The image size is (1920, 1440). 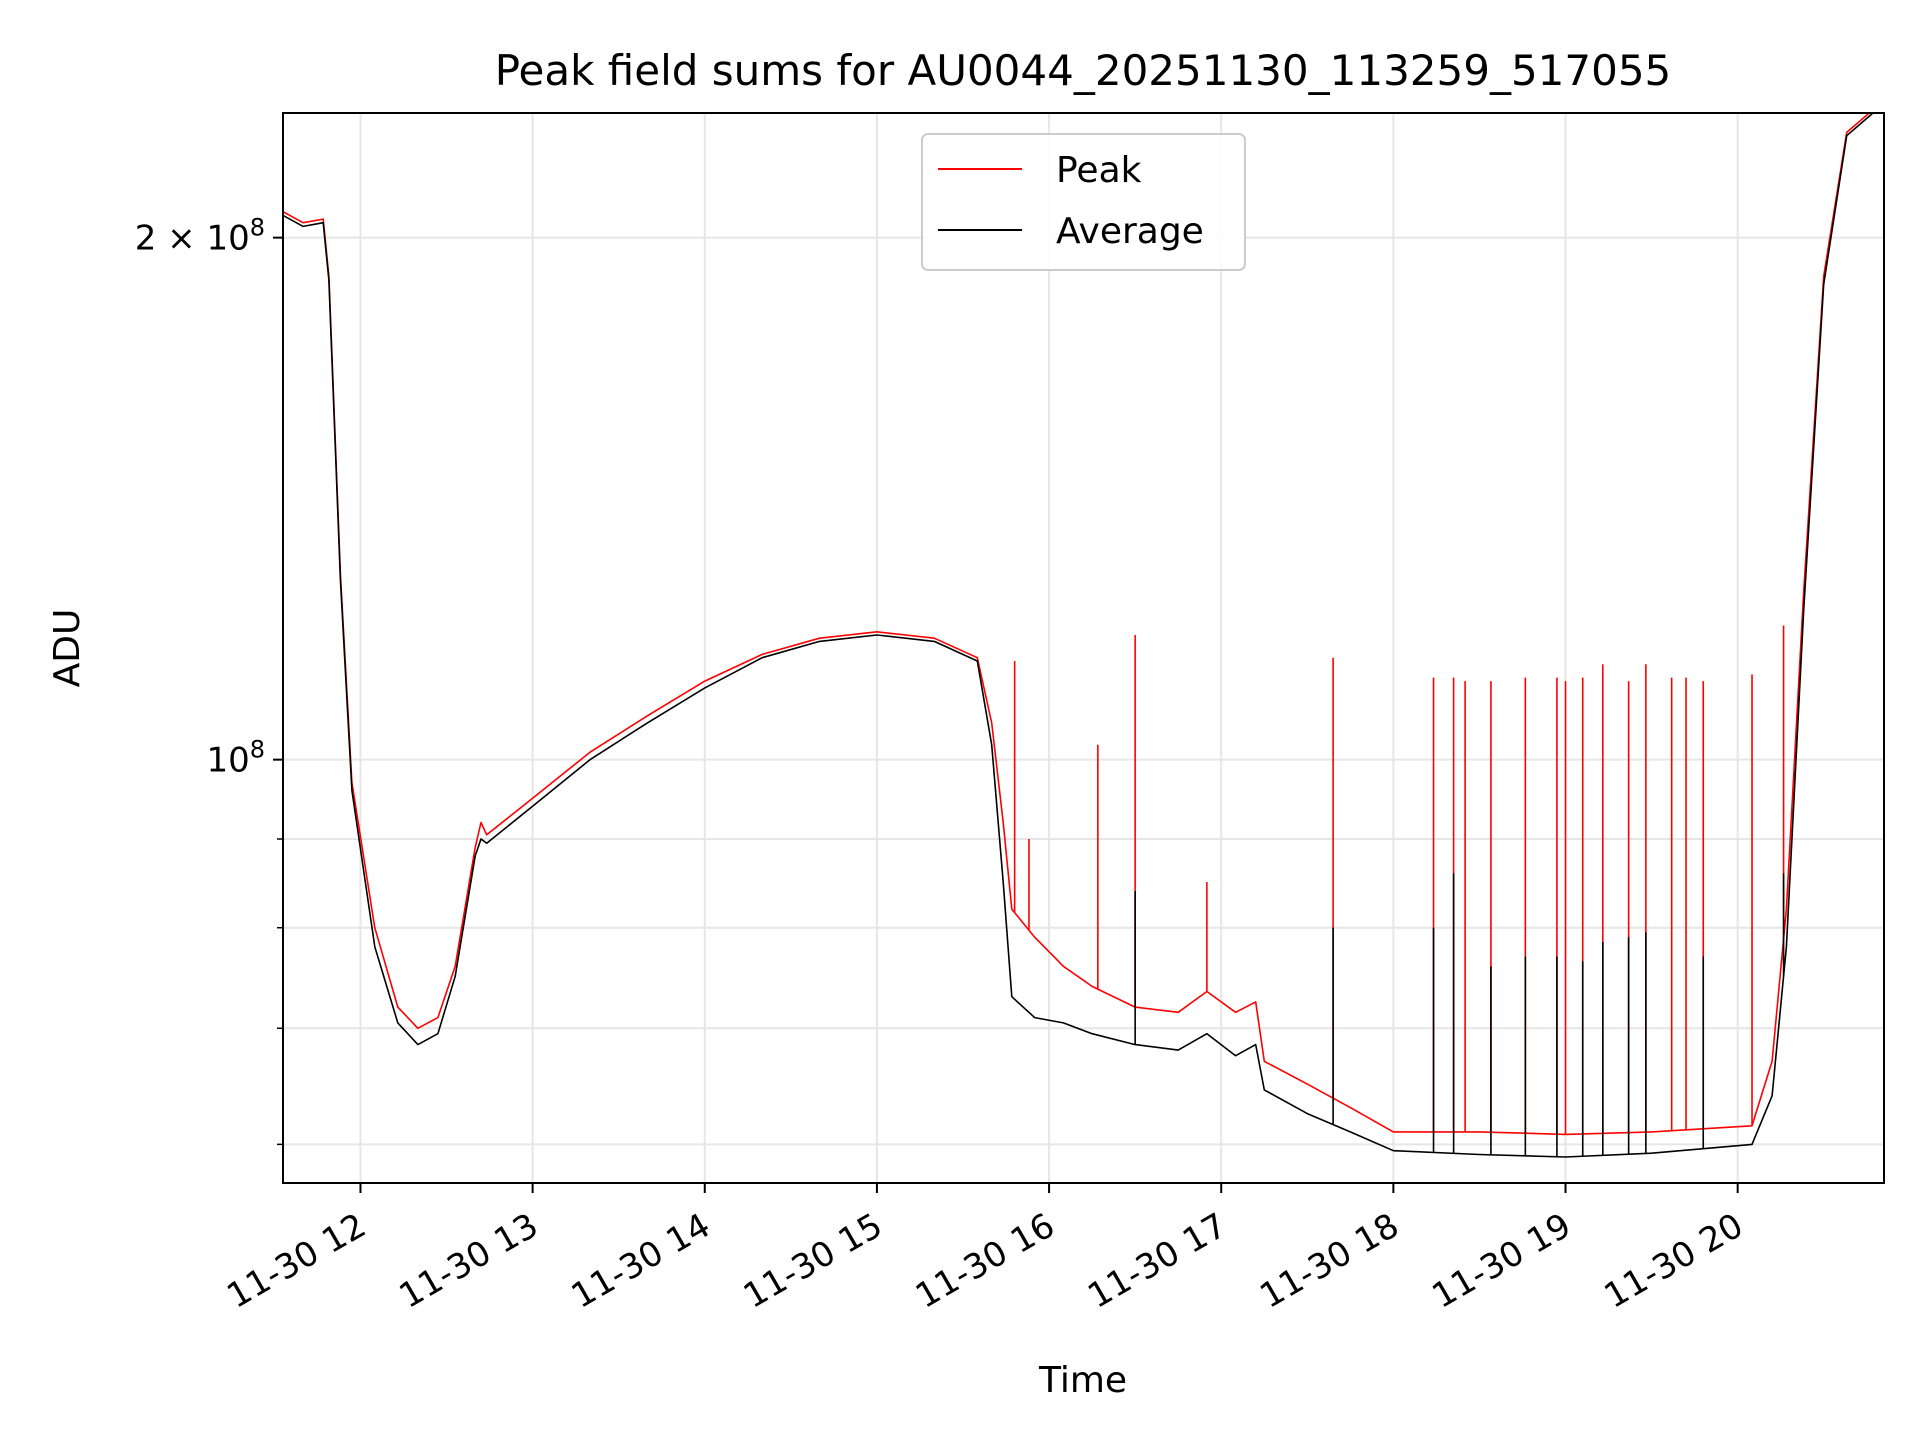 What do you see at coordinates (1130, 231) in the screenshot?
I see `legend-label-average: Average` at bounding box center [1130, 231].